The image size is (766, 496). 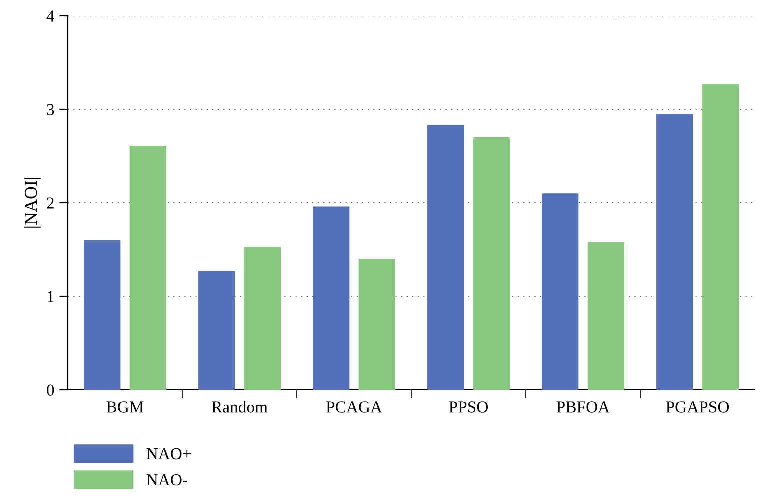 I want to click on y-tick-label: 4, so click(x=50, y=16).